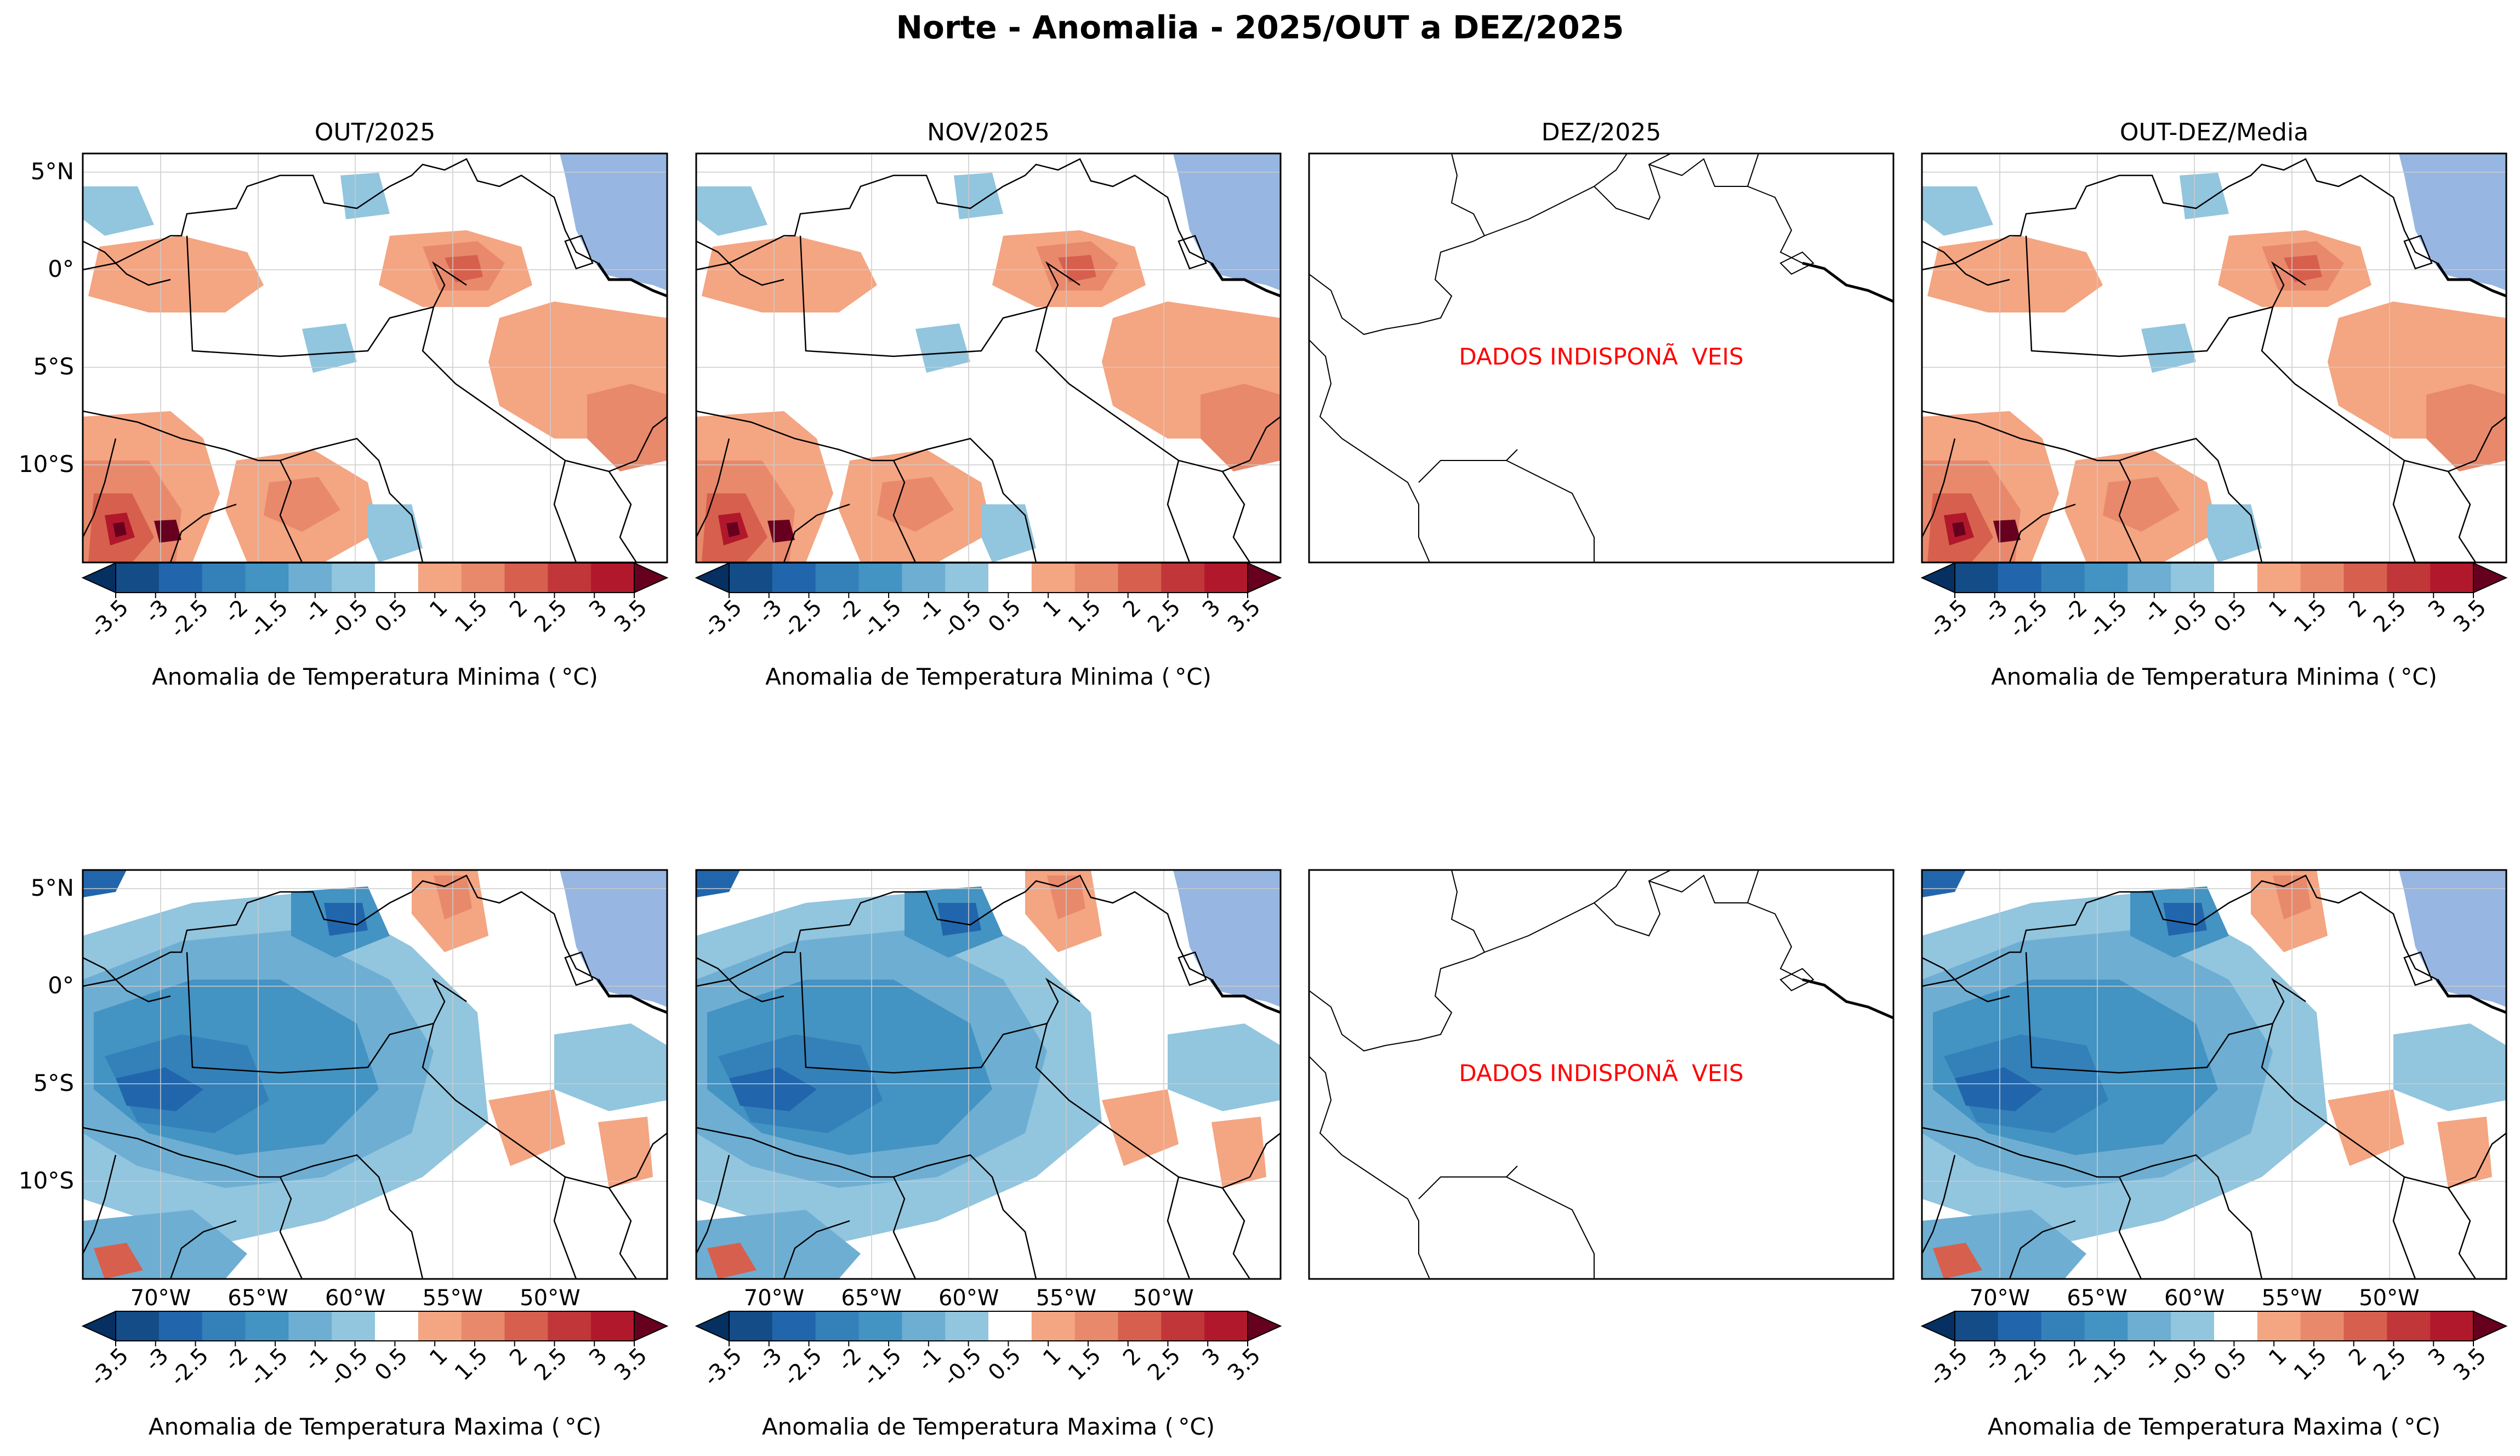 This screenshot has width=2520, height=1456. I want to click on panel-title-out: OUT/2025, so click(375, 132).